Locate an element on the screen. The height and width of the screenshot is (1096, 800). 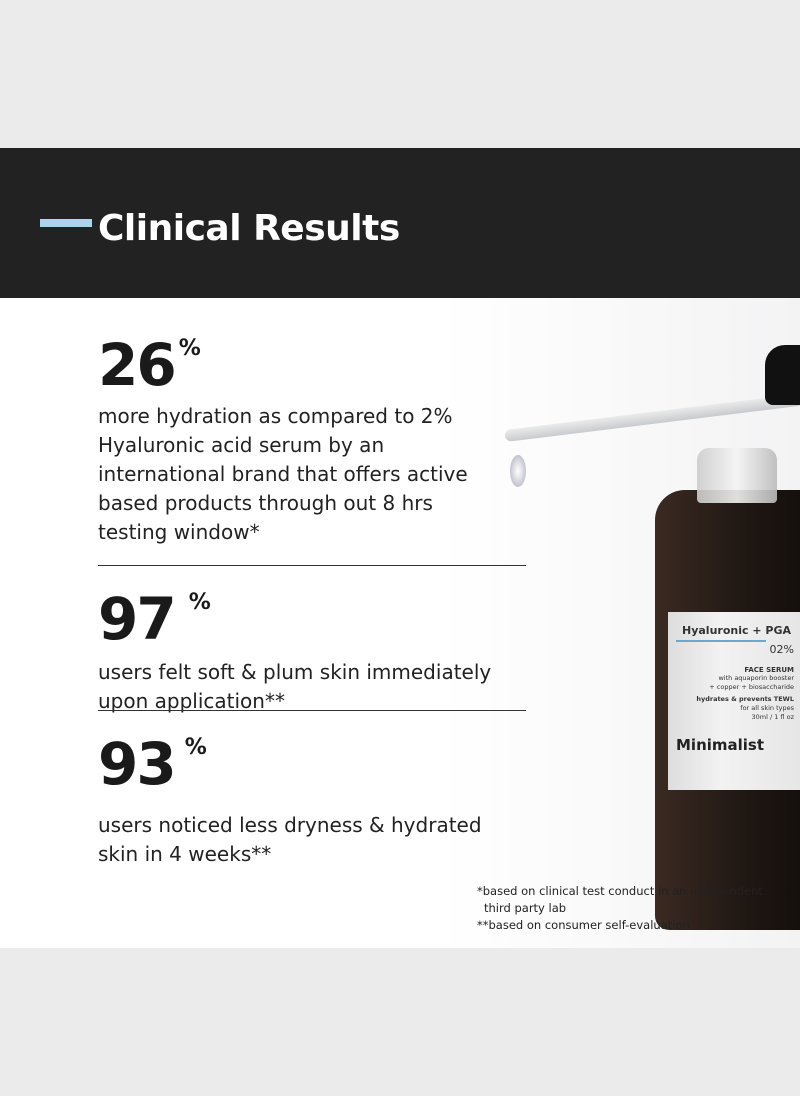
stat-value: 97 is located at coordinates (137, 619).